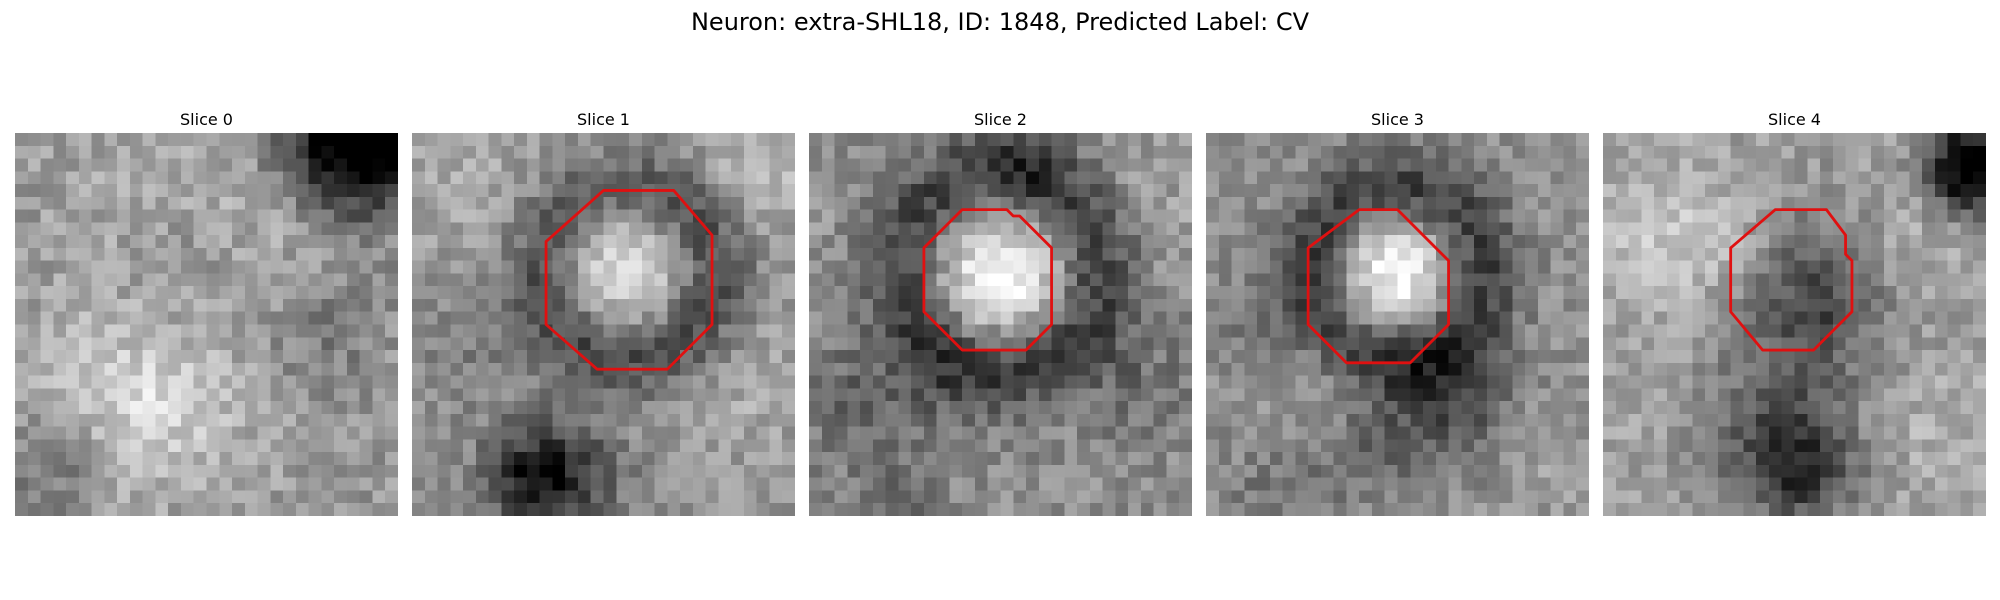 This screenshot has width=2000, height=600. What do you see at coordinates (1000, 119) in the screenshot?
I see `slice-title: Slice 2` at bounding box center [1000, 119].